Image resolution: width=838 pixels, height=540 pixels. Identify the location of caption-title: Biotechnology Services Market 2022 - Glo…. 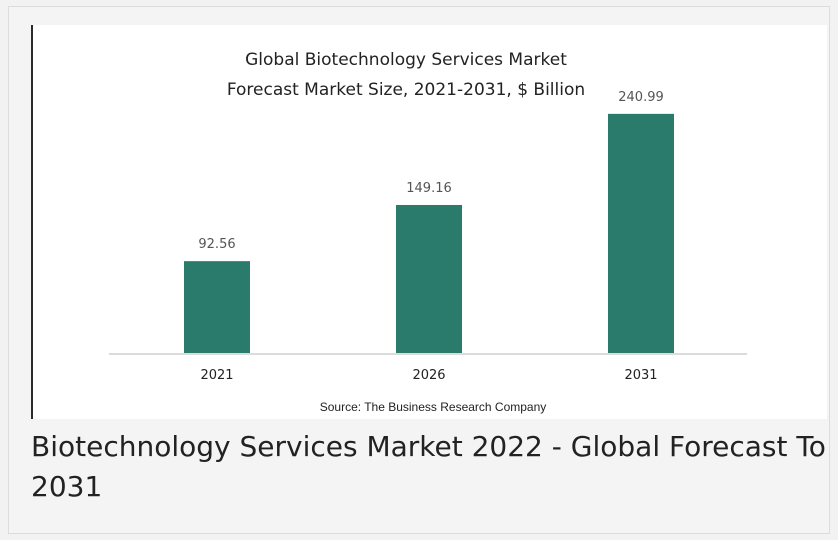
(428, 466).